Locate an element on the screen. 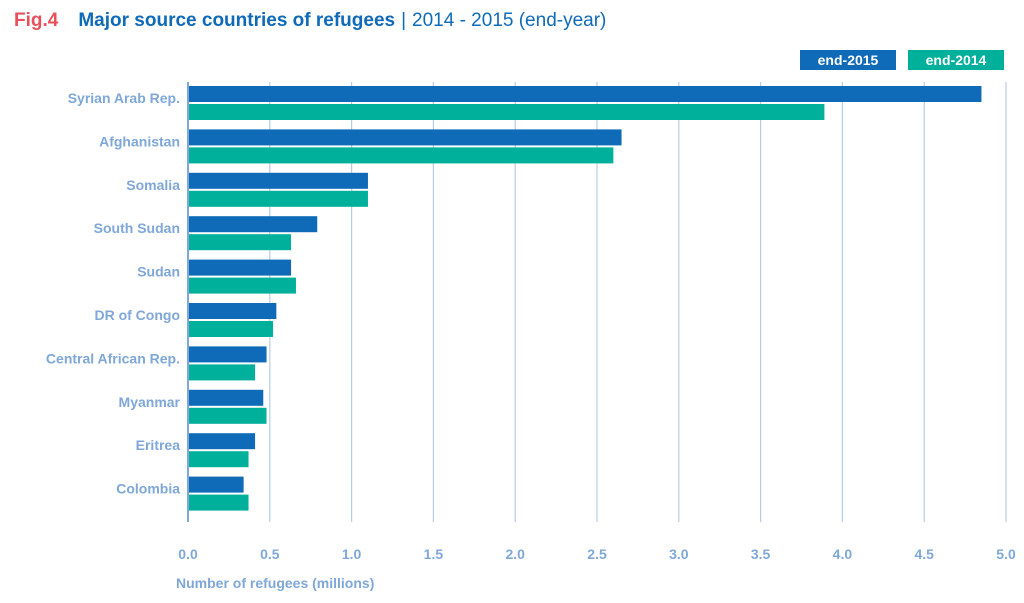 The height and width of the screenshot is (603, 1024). bar-end-2014-eritrea is located at coordinates (219, 459).